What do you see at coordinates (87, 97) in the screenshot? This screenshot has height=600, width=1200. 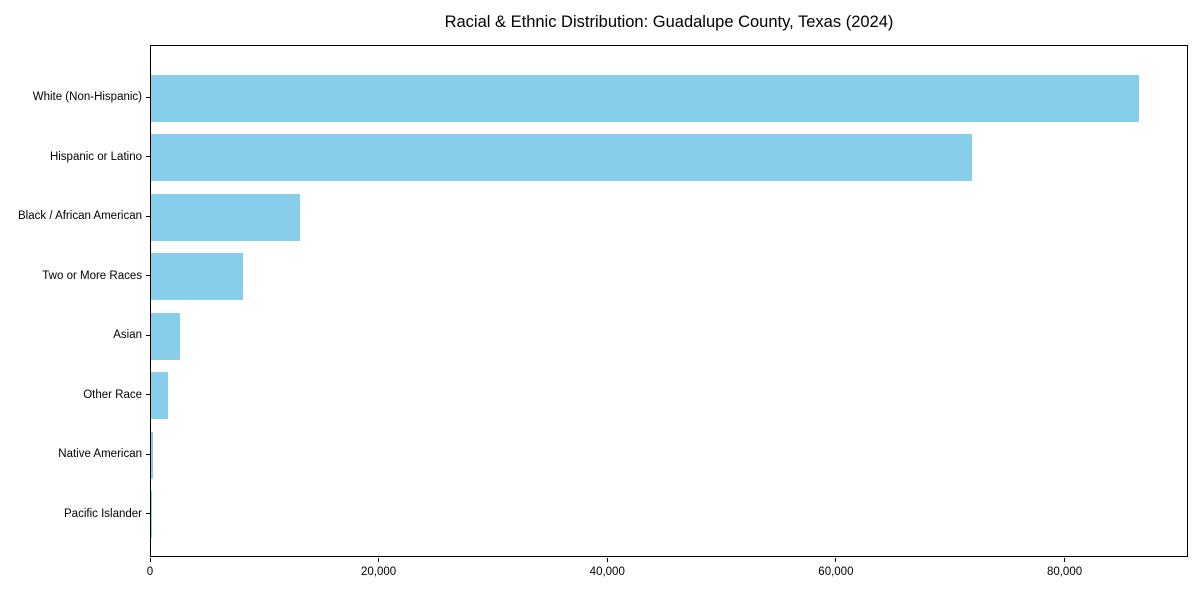 I see `y-tick-label: White (Non-Hispanic)` at bounding box center [87, 97].